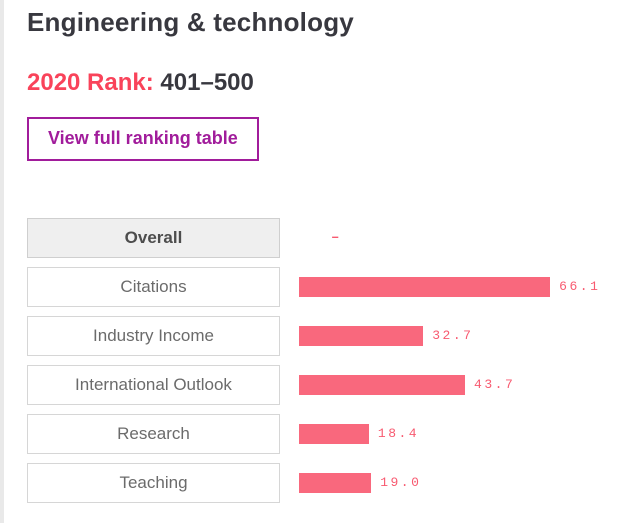  Describe the element at coordinates (469, 238) in the screenshot. I see `bar-area: –` at that location.